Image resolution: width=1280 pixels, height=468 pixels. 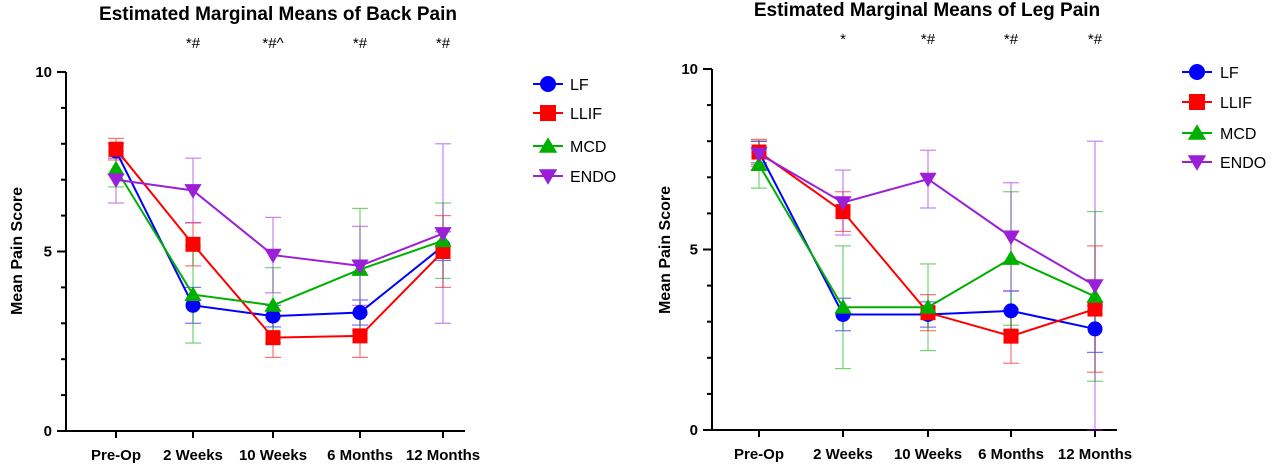 What do you see at coordinates (843, 39) in the screenshot?
I see `significance-label: *` at bounding box center [843, 39].